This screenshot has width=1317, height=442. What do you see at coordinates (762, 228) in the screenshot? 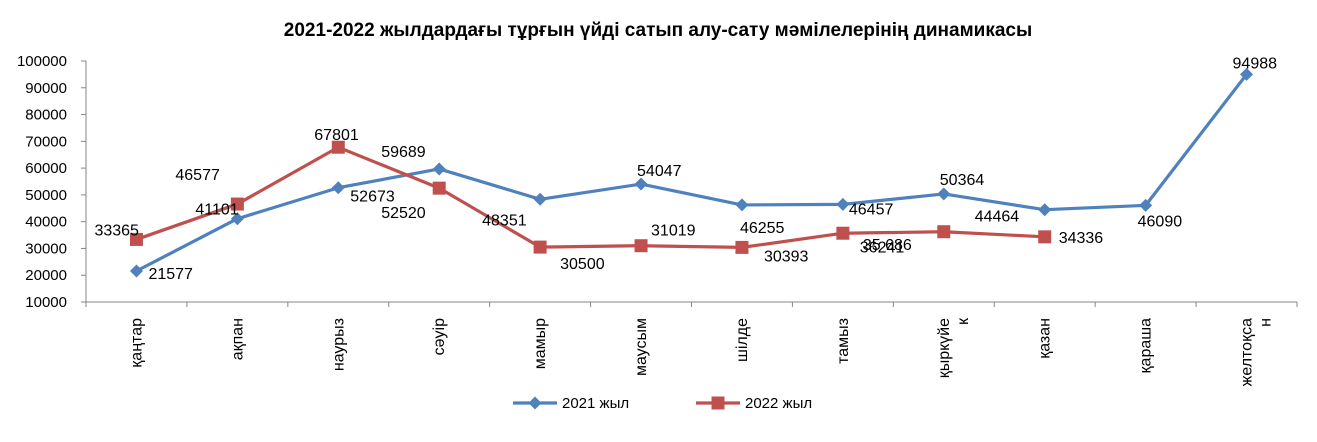
I see `data-label: 46255` at bounding box center [762, 228].